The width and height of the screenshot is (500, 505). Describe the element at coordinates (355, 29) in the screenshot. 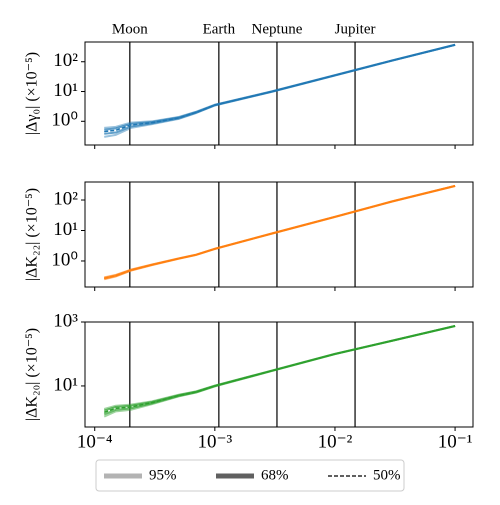

I see `reference-label: Jupiter` at that location.